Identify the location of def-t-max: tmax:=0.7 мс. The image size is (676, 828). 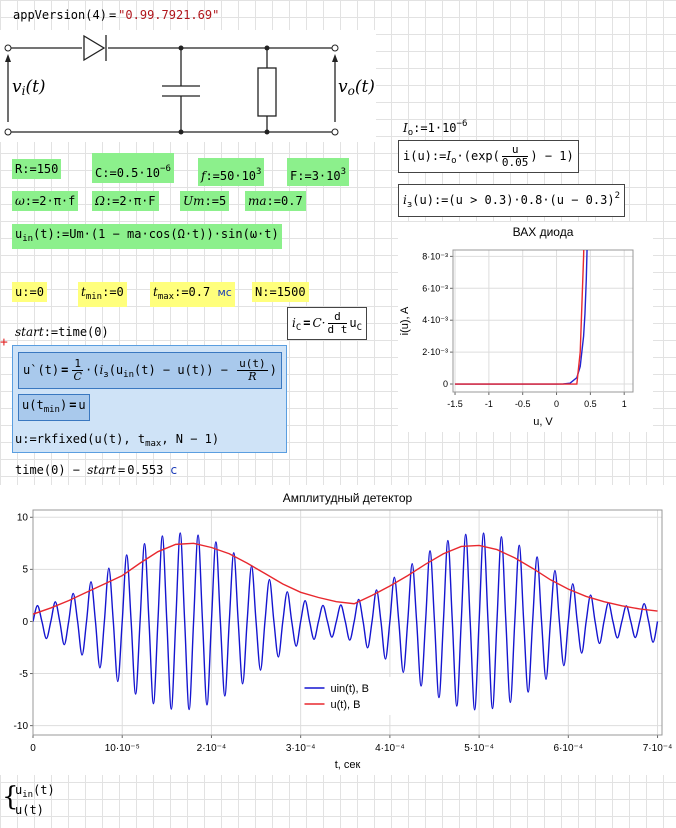
(192, 294).